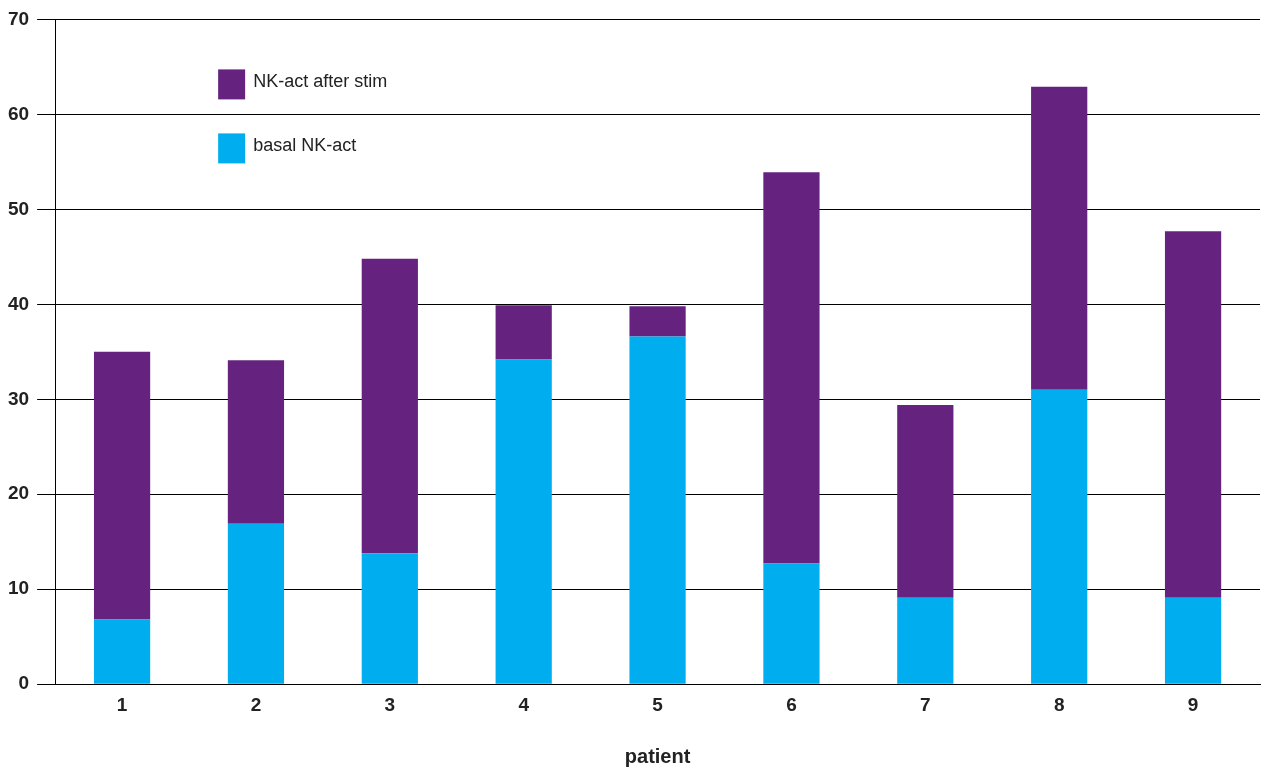  What do you see at coordinates (390, 704) in the screenshot?
I see `x-tick-label: 3` at bounding box center [390, 704].